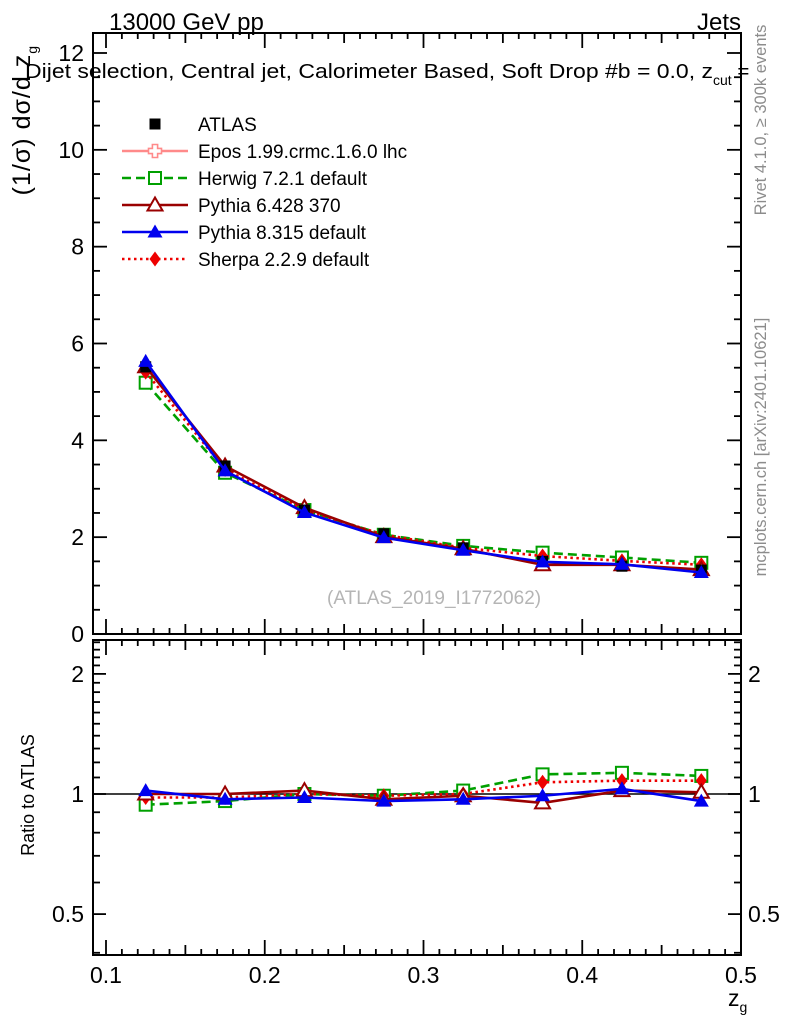 The width and height of the screenshot is (786, 1024). I want to click on legend-symbol-sherpa, so click(155, 259).